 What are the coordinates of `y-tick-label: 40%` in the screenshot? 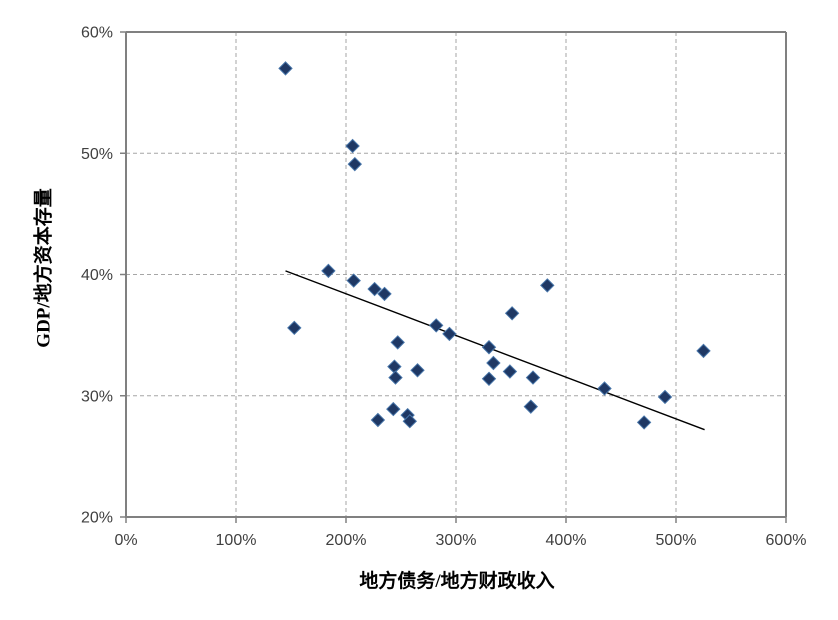 It's located at (97, 275).